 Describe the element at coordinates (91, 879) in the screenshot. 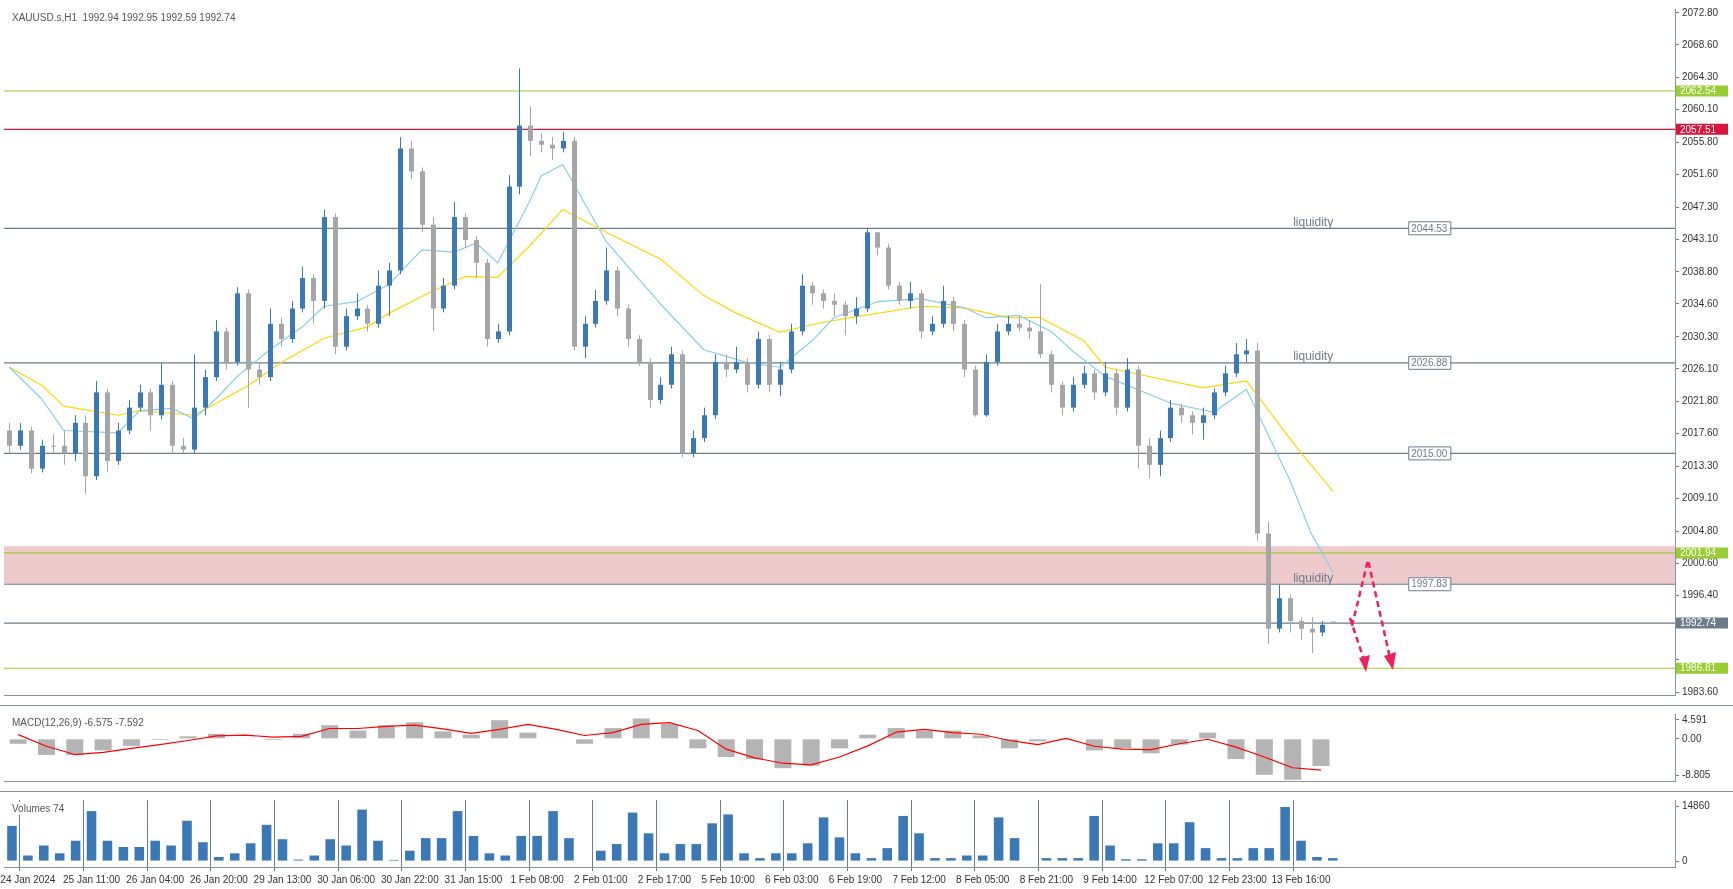

I see `x-tick-label: 25 Jan 11:00` at that location.